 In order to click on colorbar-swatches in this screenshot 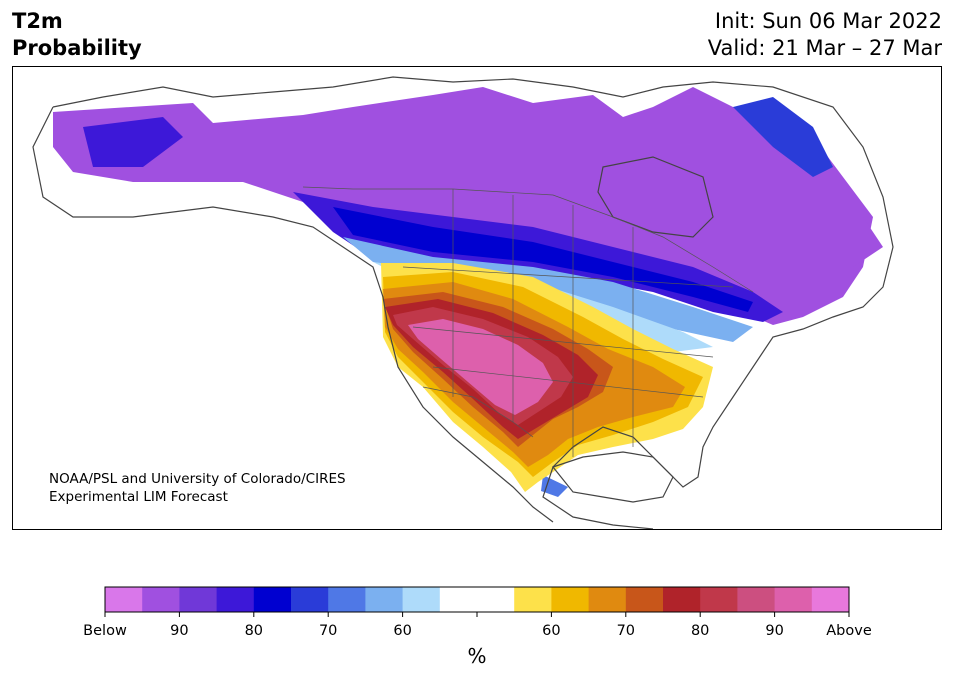, I will do `click(477, 601)`.